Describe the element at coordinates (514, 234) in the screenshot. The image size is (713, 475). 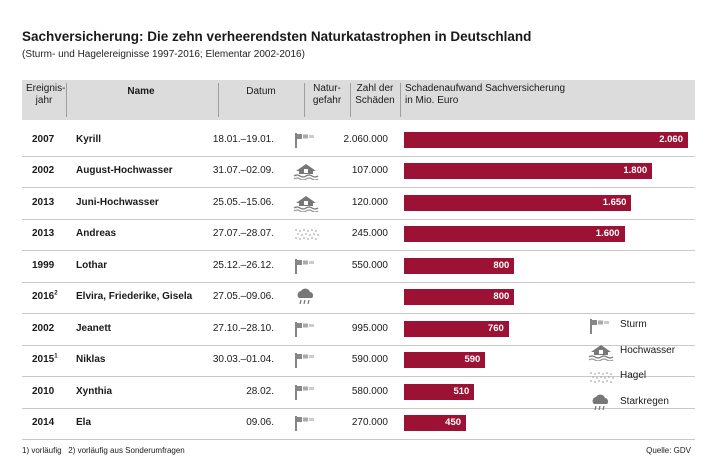
I see `bar: 1.600` at that location.